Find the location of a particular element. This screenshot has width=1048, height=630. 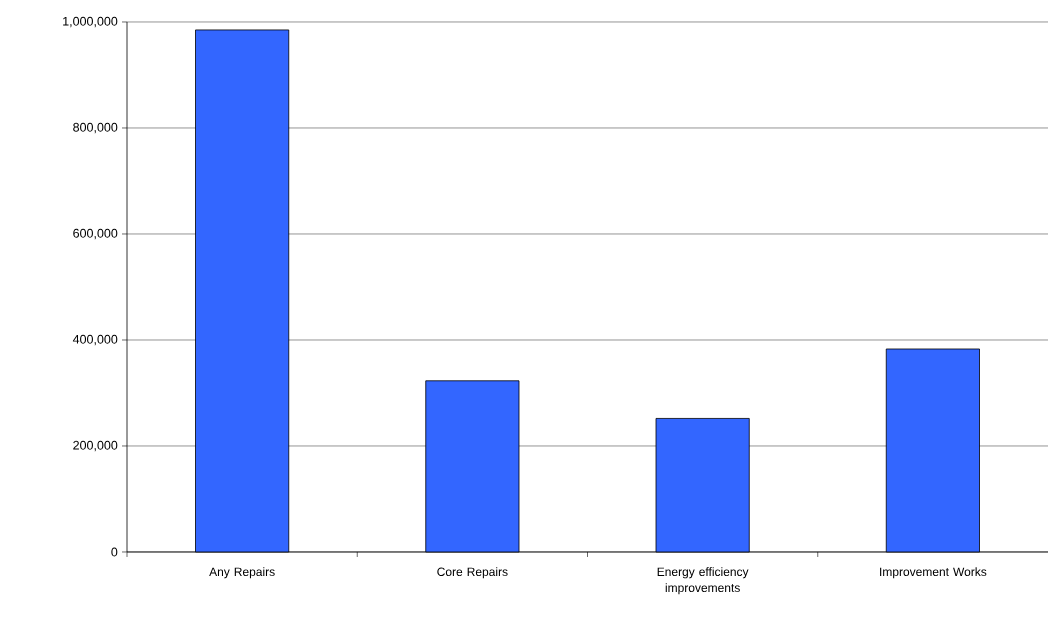

x-tick-label: Core Repairs is located at coordinates (472, 573).